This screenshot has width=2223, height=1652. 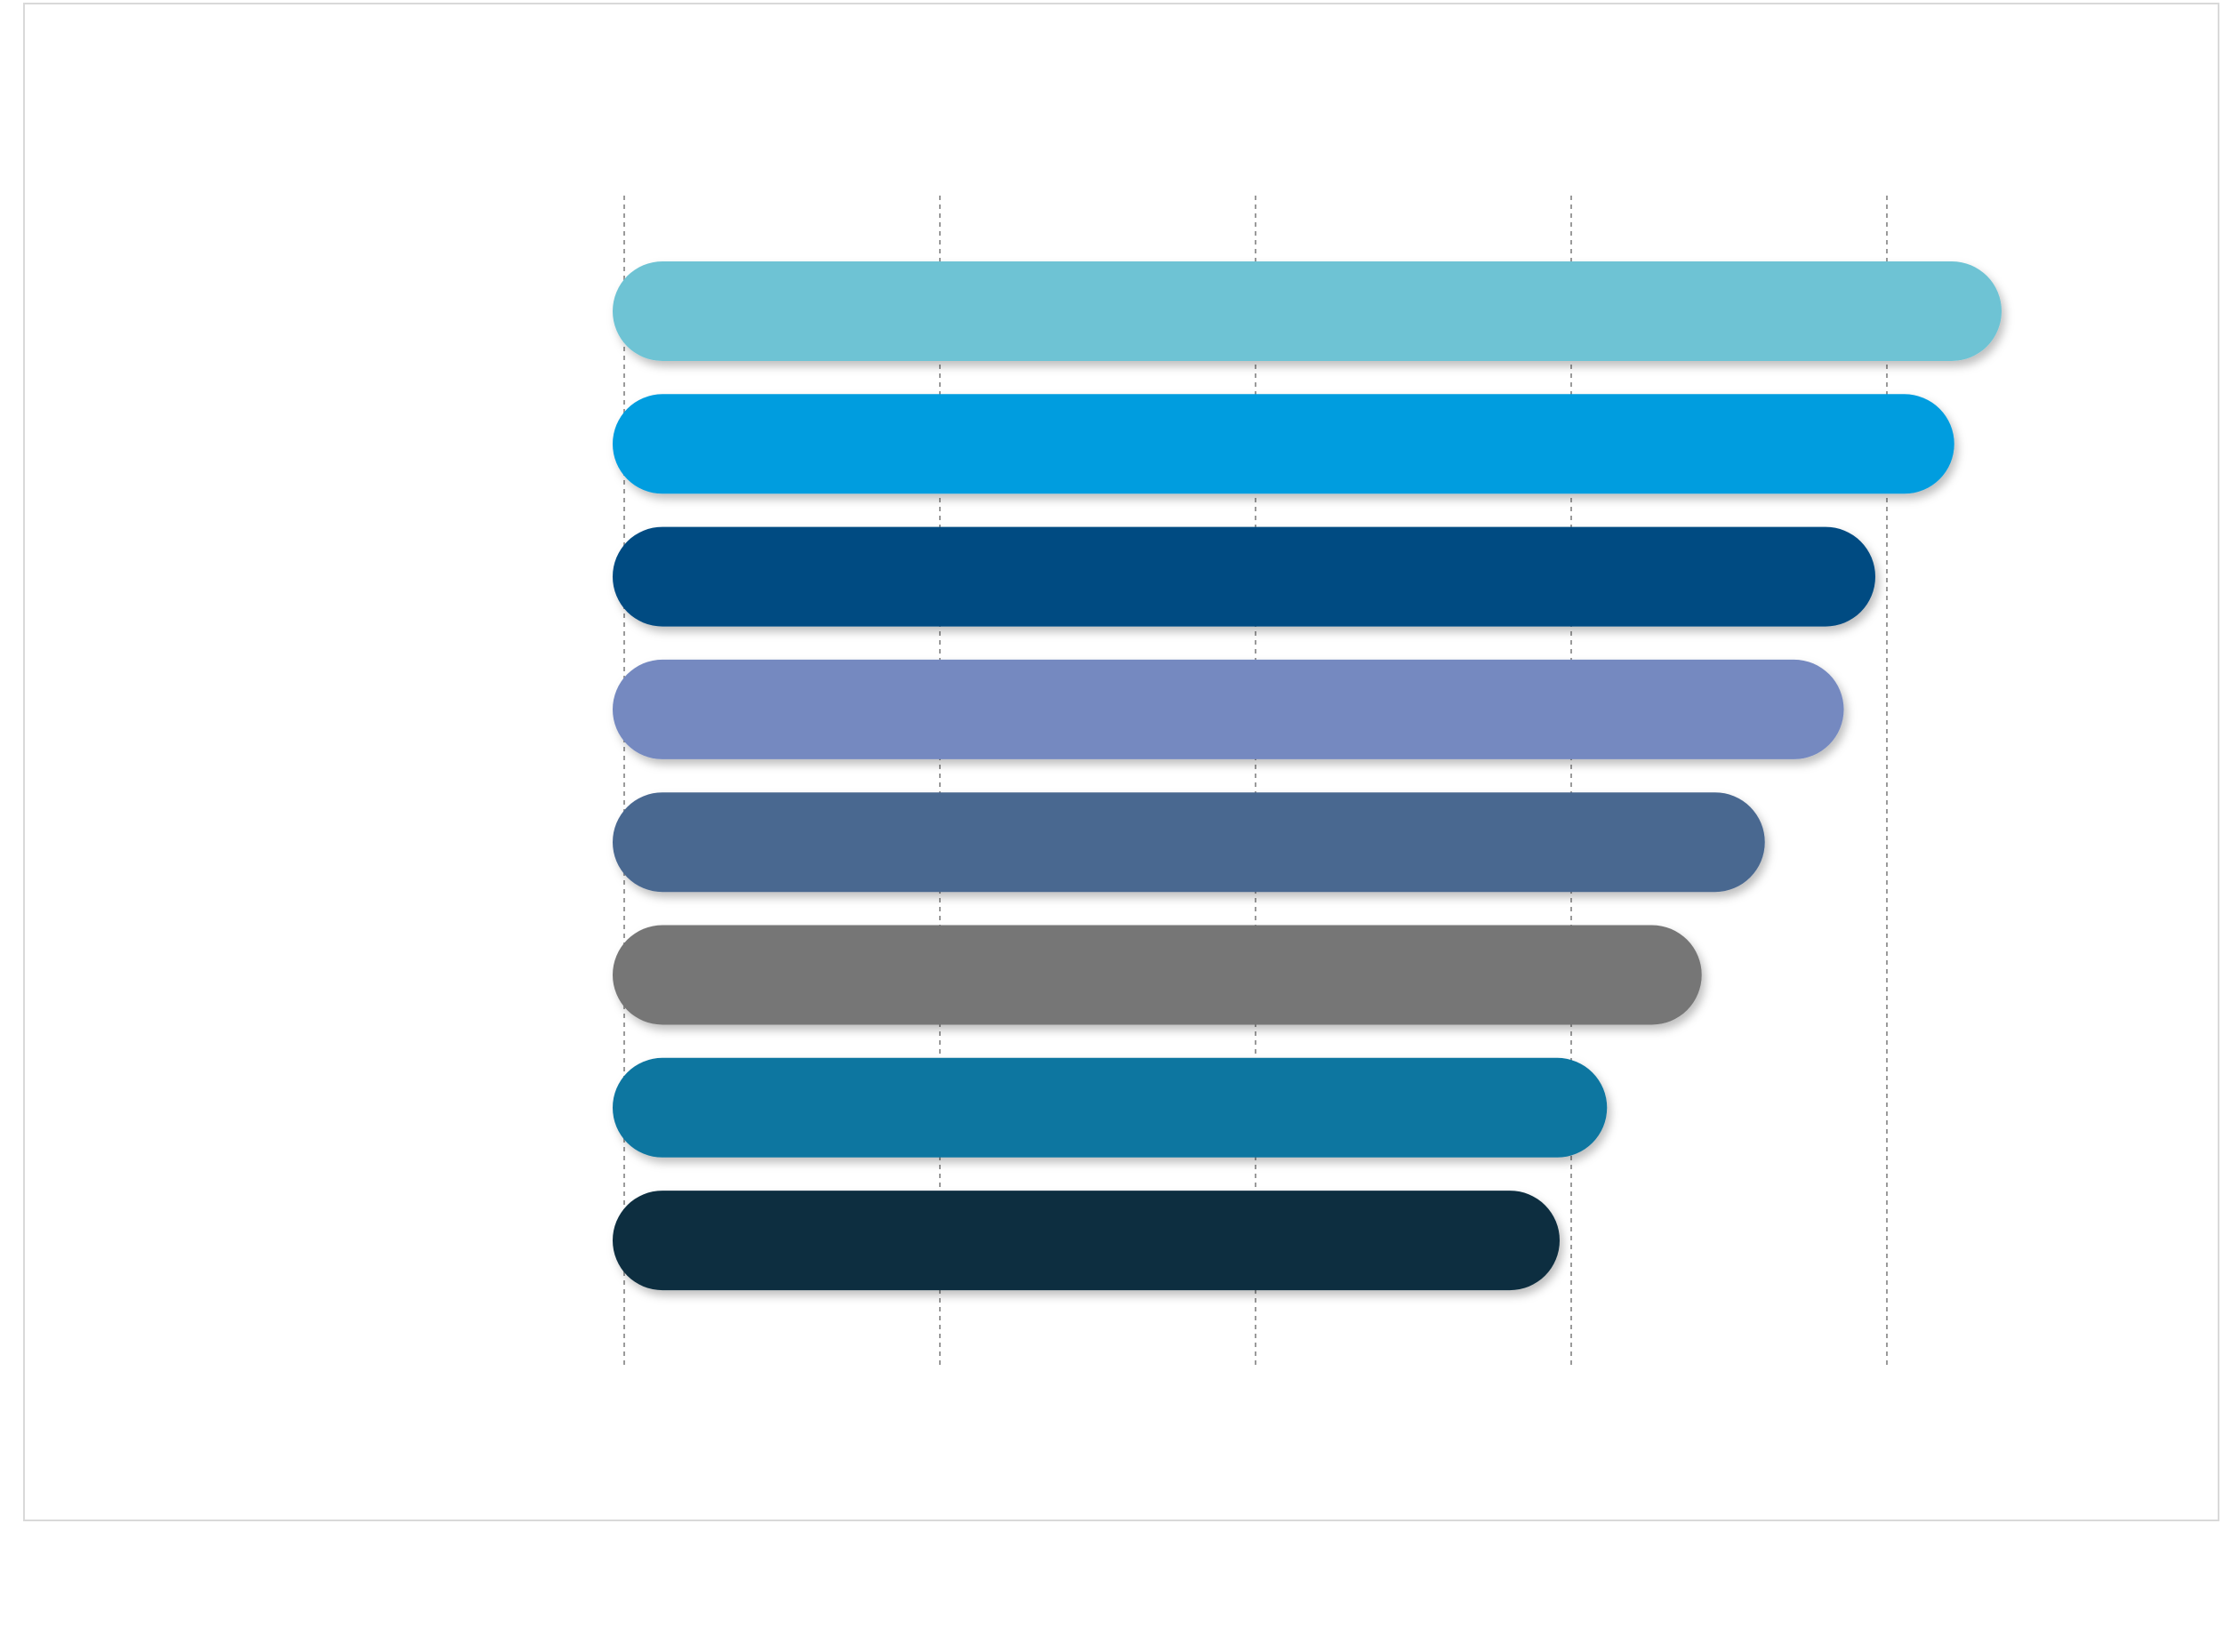 I want to click on value-label: 88, so click(x=2096, y=303).